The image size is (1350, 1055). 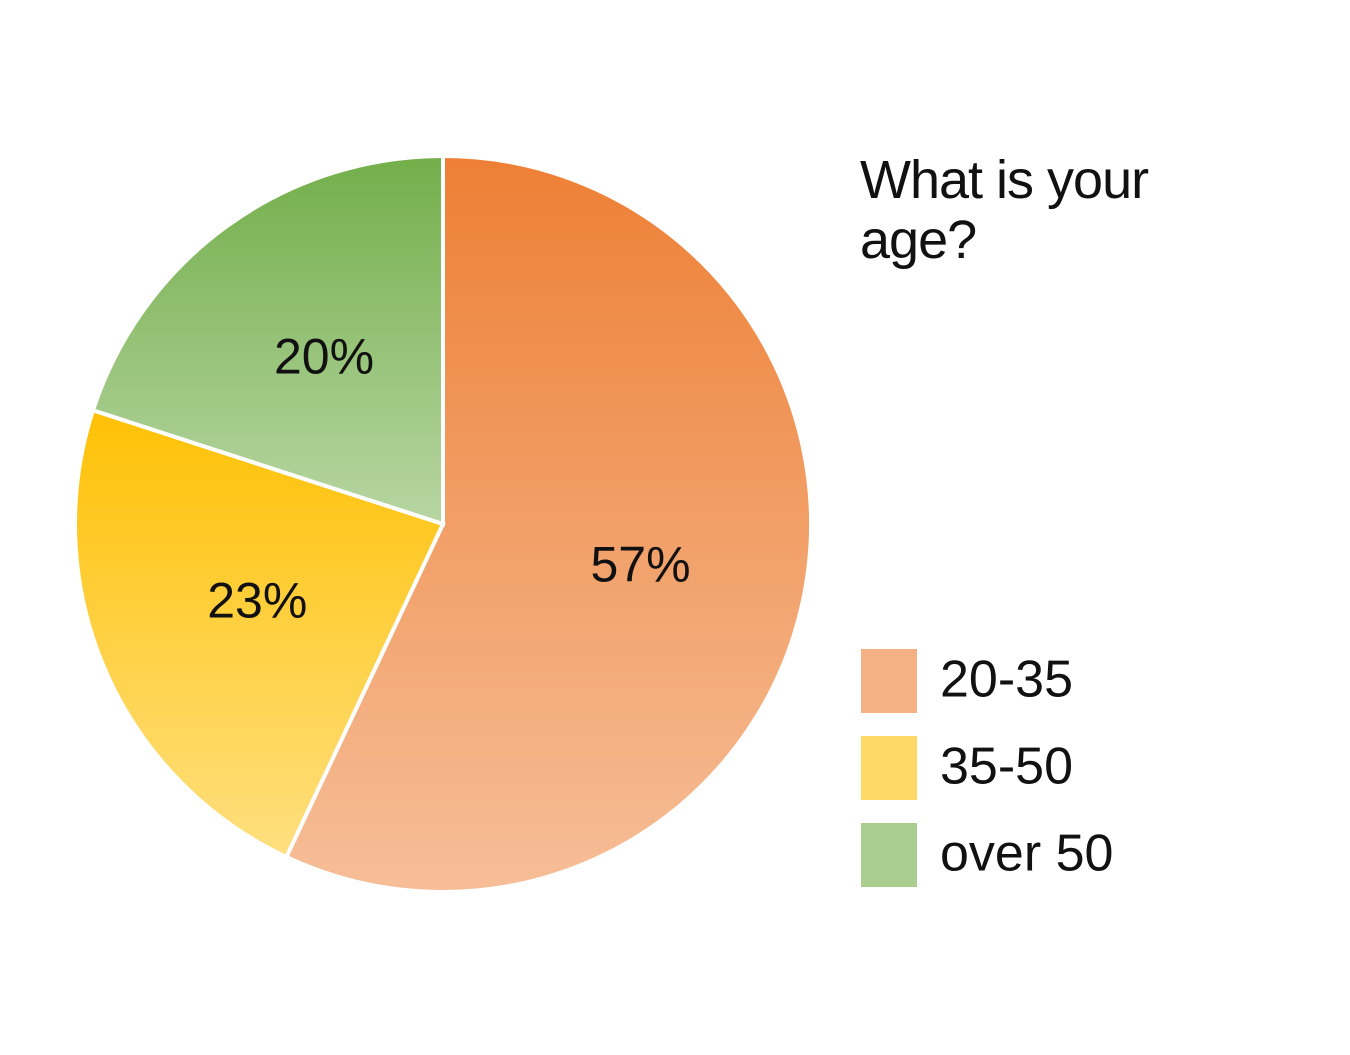 What do you see at coordinates (1006, 680) in the screenshot?
I see `legend-label: 20-35` at bounding box center [1006, 680].